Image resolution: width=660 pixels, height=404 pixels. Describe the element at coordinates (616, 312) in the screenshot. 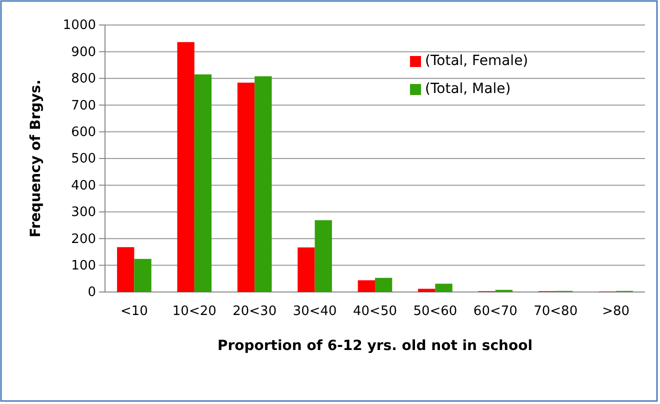

I see `x-tick-label: >80` at that location.